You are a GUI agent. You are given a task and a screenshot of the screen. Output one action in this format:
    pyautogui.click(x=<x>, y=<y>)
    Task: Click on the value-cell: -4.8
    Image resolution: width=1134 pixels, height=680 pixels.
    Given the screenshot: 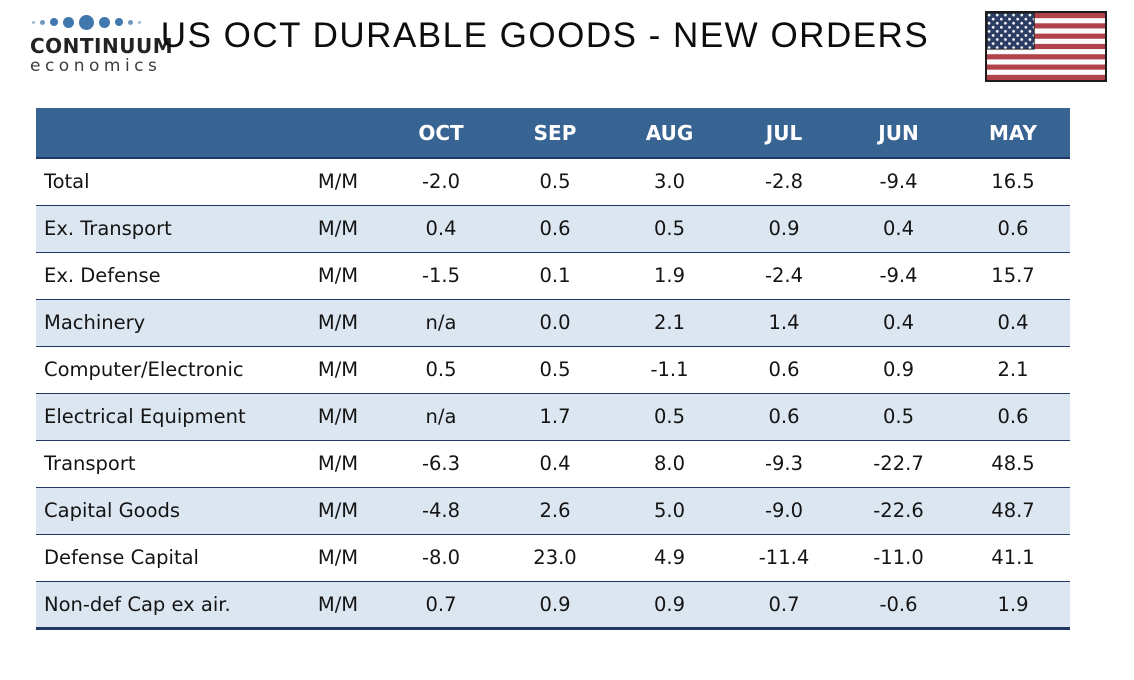 What is the action you would take?
    pyautogui.click(x=441, y=511)
    